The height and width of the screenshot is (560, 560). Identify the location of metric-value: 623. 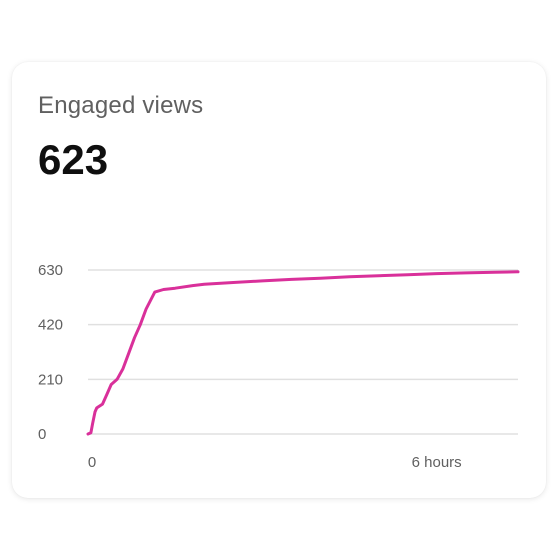
(73, 159).